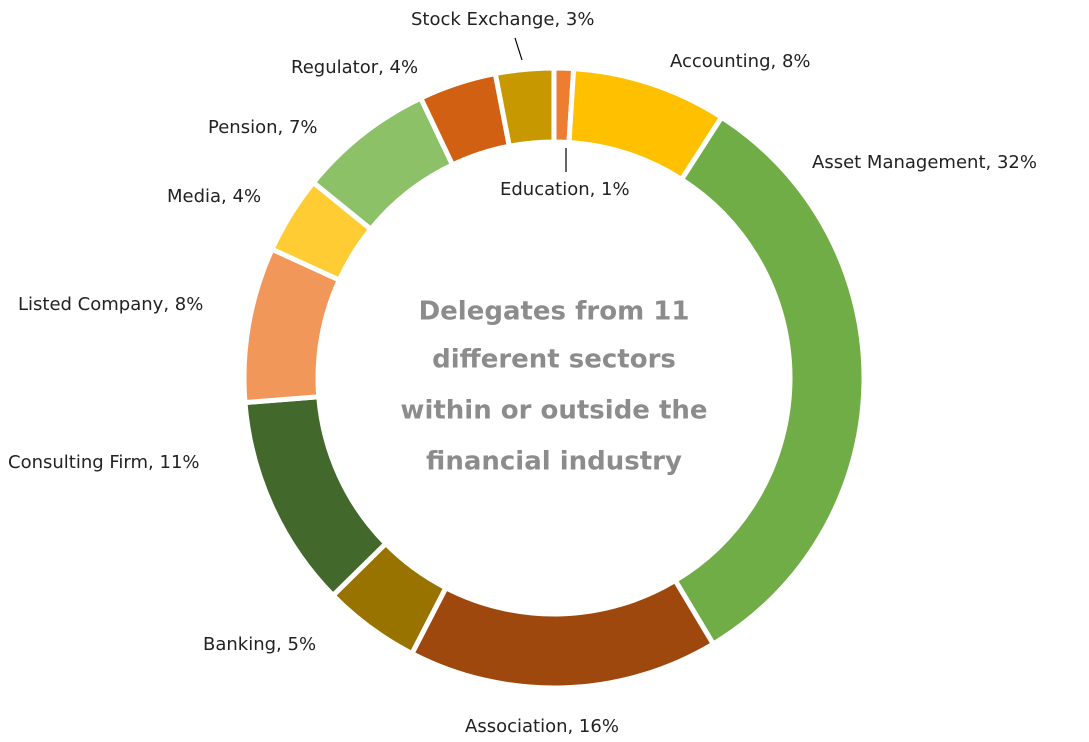 The width and height of the screenshot is (1089, 742). I want to click on data-label: Asset Management, 32%, so click(924, 162).